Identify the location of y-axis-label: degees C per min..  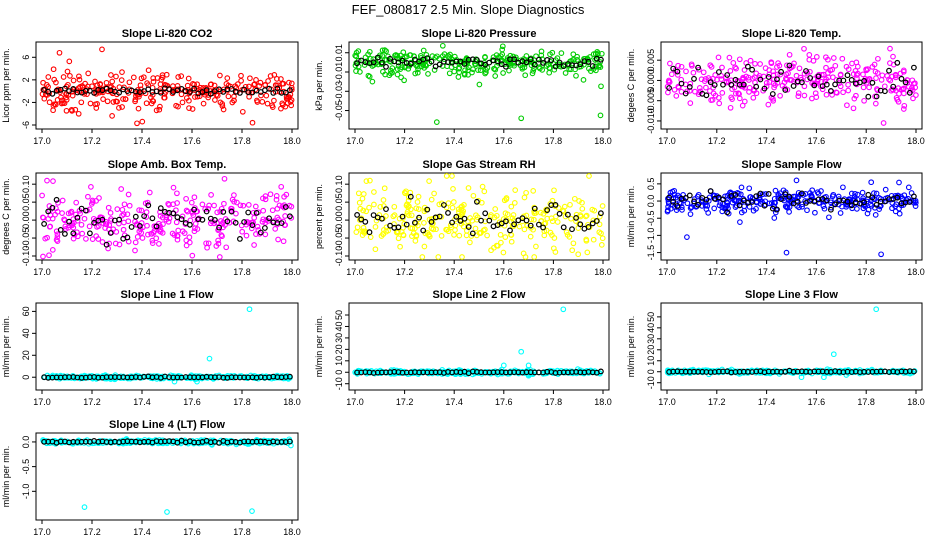
(631, 86).